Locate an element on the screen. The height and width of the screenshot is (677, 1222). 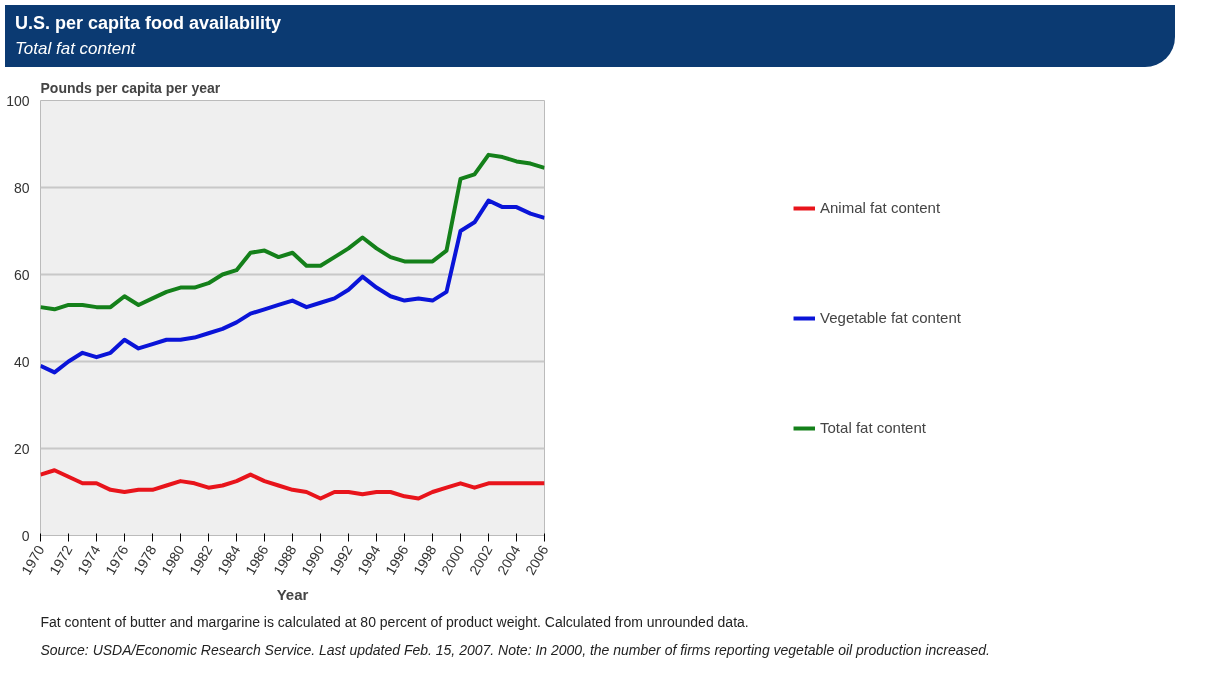
text: Fat content of butter and margarine is calculated at 80 percent of product weight. Calculated from unrounded data. is located at coordinates (394, 621).